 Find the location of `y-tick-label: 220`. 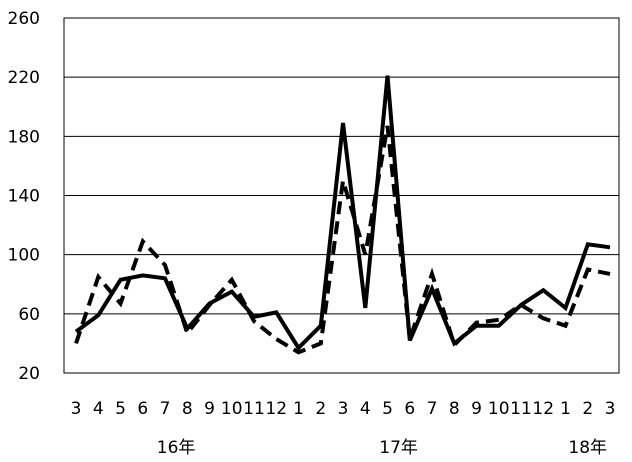

y-tick-label: 220 is located at coordinates (24, 78).